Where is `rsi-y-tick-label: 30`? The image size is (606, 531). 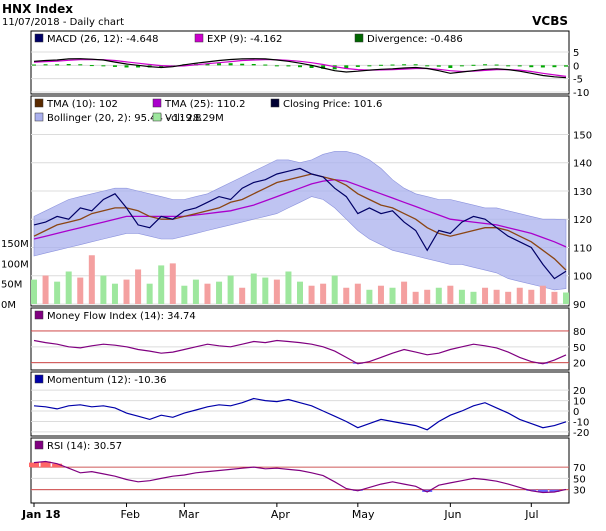 rsi-y-tick-label: 30 is located at coordinates (579, 491).